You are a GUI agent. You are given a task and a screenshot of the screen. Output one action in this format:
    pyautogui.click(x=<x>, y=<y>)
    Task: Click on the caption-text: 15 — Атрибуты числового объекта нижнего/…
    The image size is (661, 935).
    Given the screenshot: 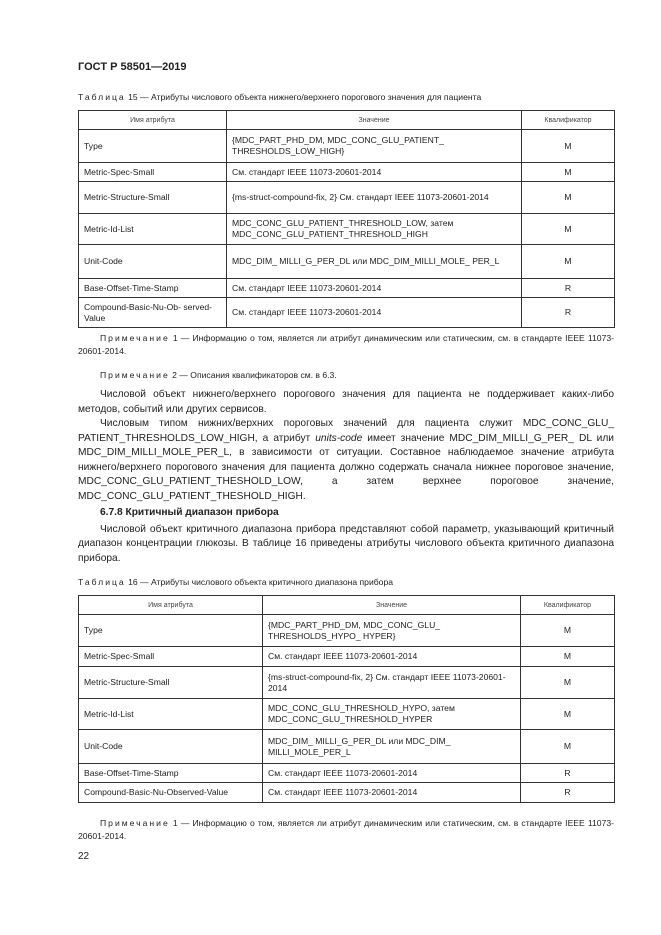 What is the action you would take?
    pyautogui.click(x=305, y=97)
    